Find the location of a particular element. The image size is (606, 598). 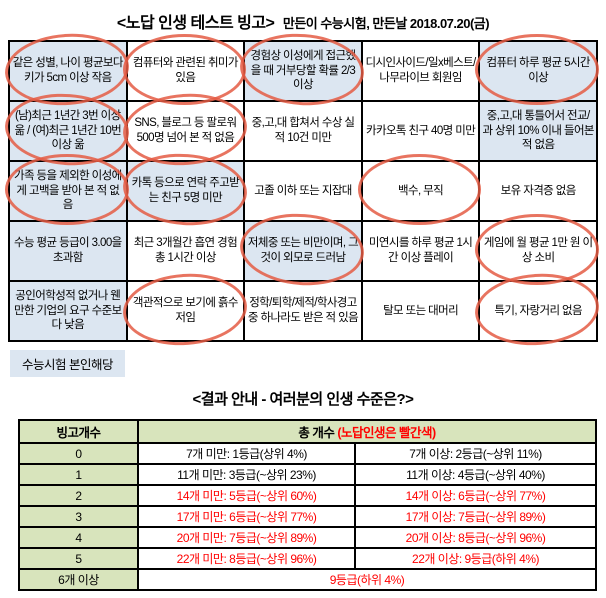

bingo-cell: 중,고,대 합쳐서 수상 실적 10건 미만 is located at coordinates (303, 131).